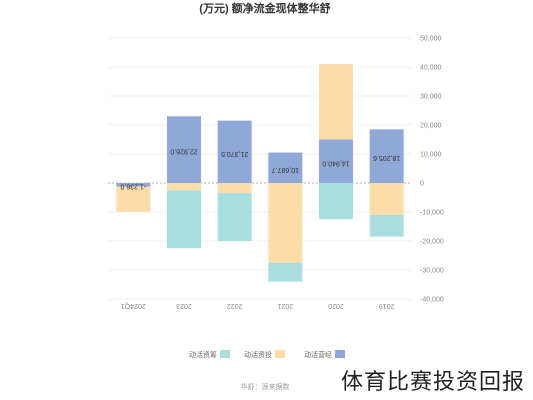  I want to click on bar-value-label: 10,687.7, so click(285, 169).